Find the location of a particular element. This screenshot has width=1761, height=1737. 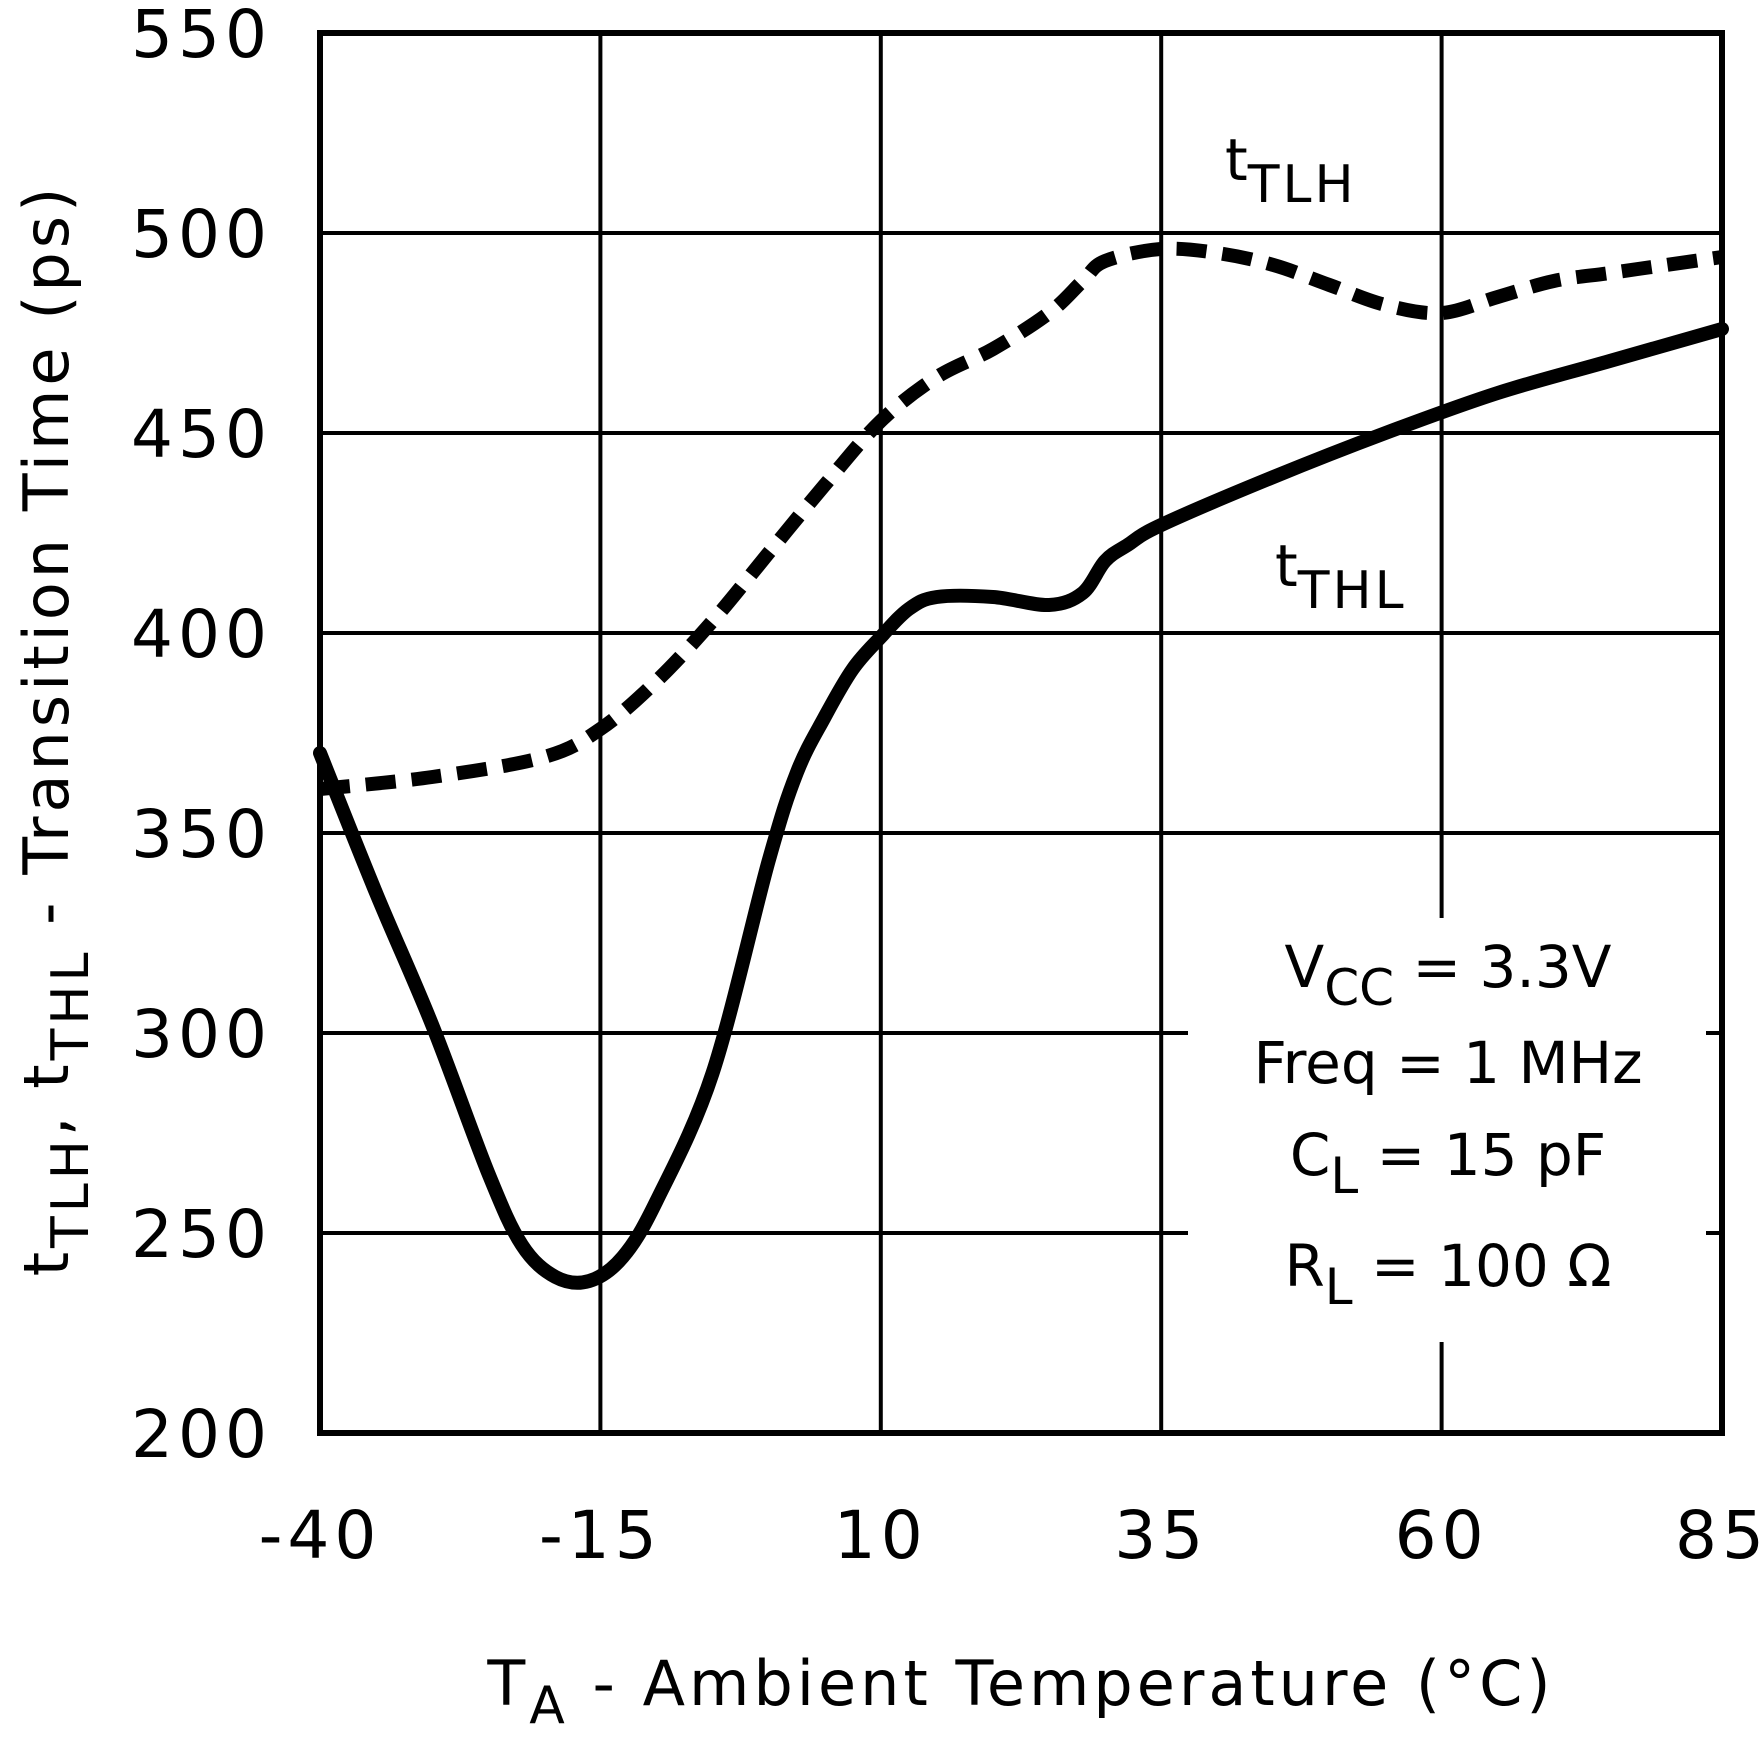

condition-cl: CL = 15 pF is located at coordinates (1448, 1163).